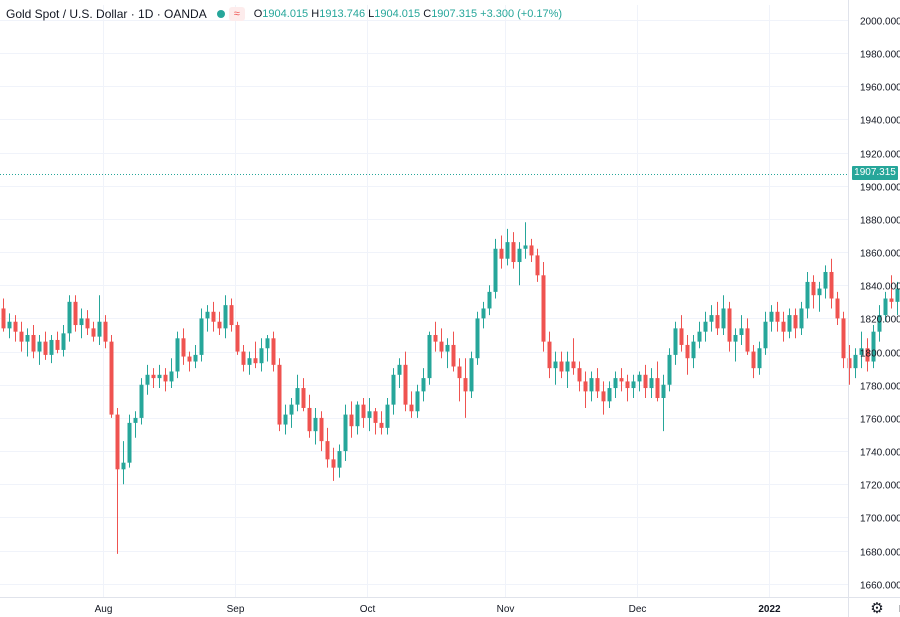 The height and width of the screenshot is (617, 900). What do you see at coordinates (450, 606) in the screenshot?
I see `time-axis: AugSepOctNovDec2022FebMar` at bounding box center [450, 606].